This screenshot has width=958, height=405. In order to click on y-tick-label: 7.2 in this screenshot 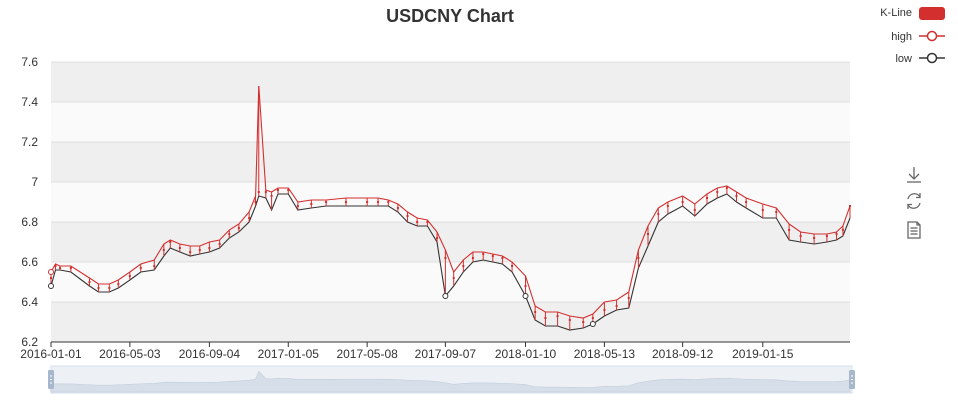, I will do `click(29, 142)`.